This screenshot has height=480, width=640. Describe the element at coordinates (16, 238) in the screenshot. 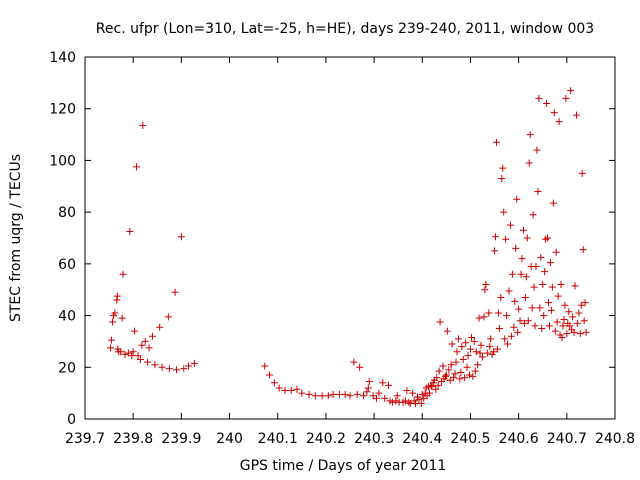

I see `y-axis-label: STEC from uqrg / TECUs` at that location.